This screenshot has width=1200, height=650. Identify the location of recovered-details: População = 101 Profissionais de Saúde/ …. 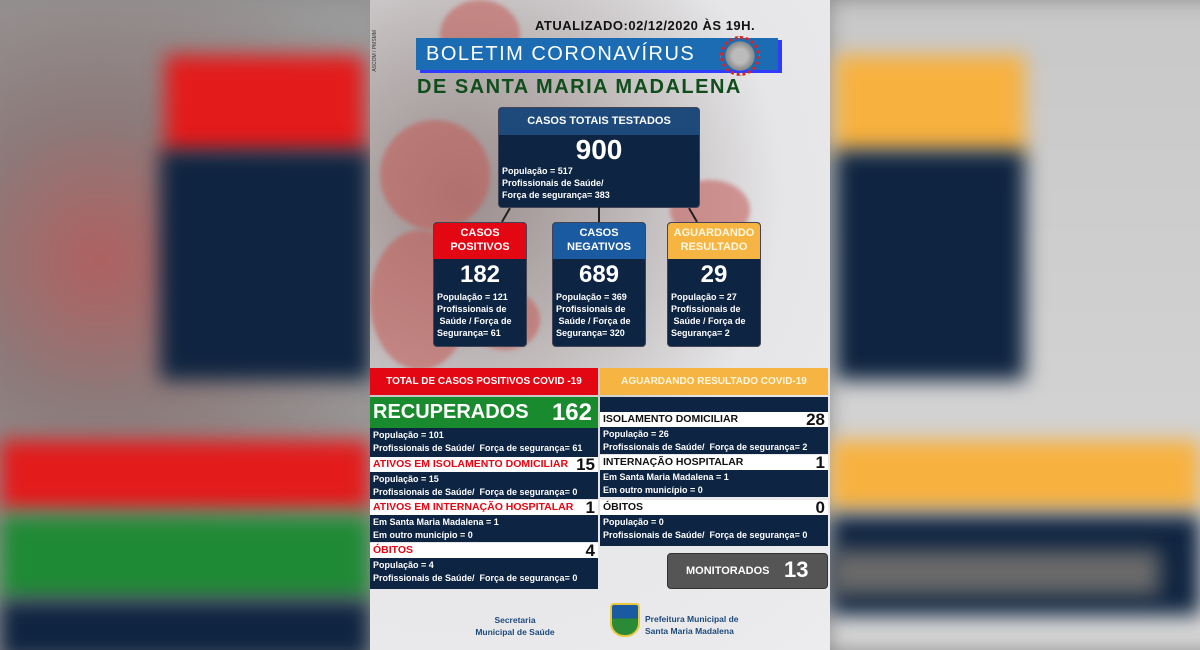
(484, 442).